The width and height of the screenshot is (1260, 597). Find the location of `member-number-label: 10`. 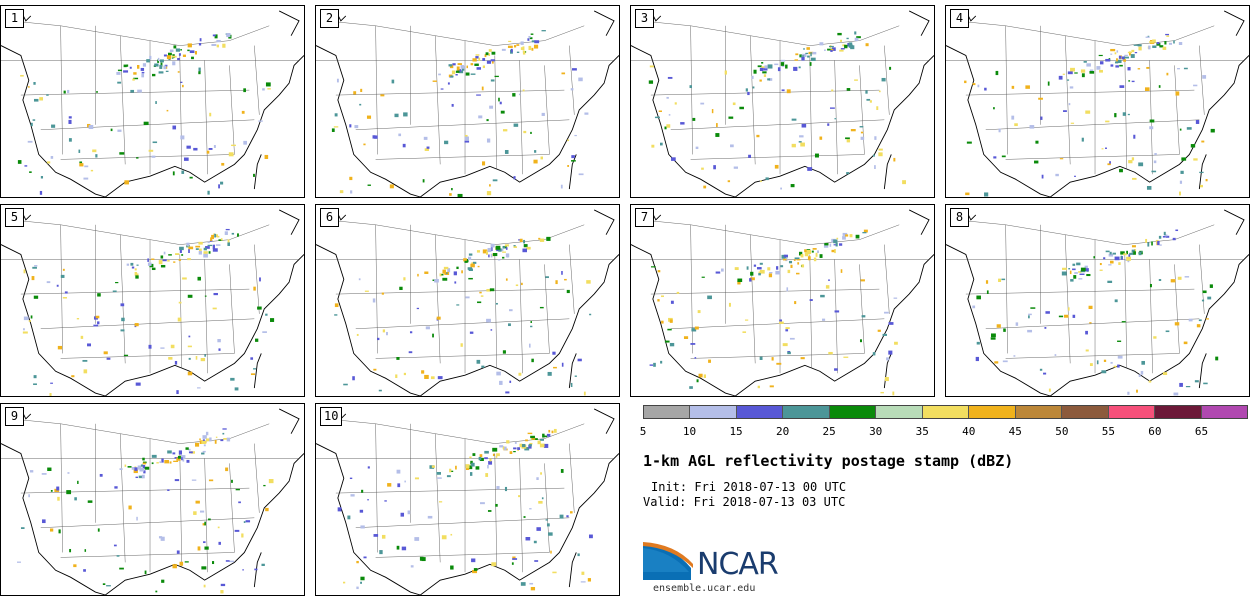

member-number-label: 10 is located at coordinates (331, 416).